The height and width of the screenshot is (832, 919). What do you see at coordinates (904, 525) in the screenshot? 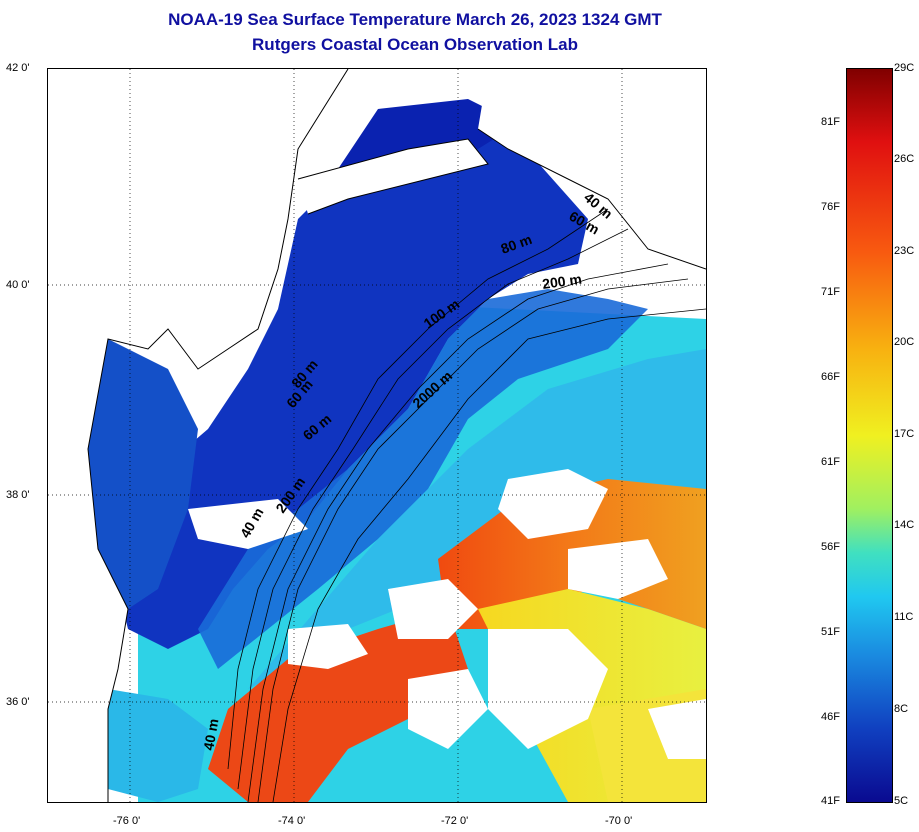
I see `cb-c-14: 14C` at bounding box center [904, 525].